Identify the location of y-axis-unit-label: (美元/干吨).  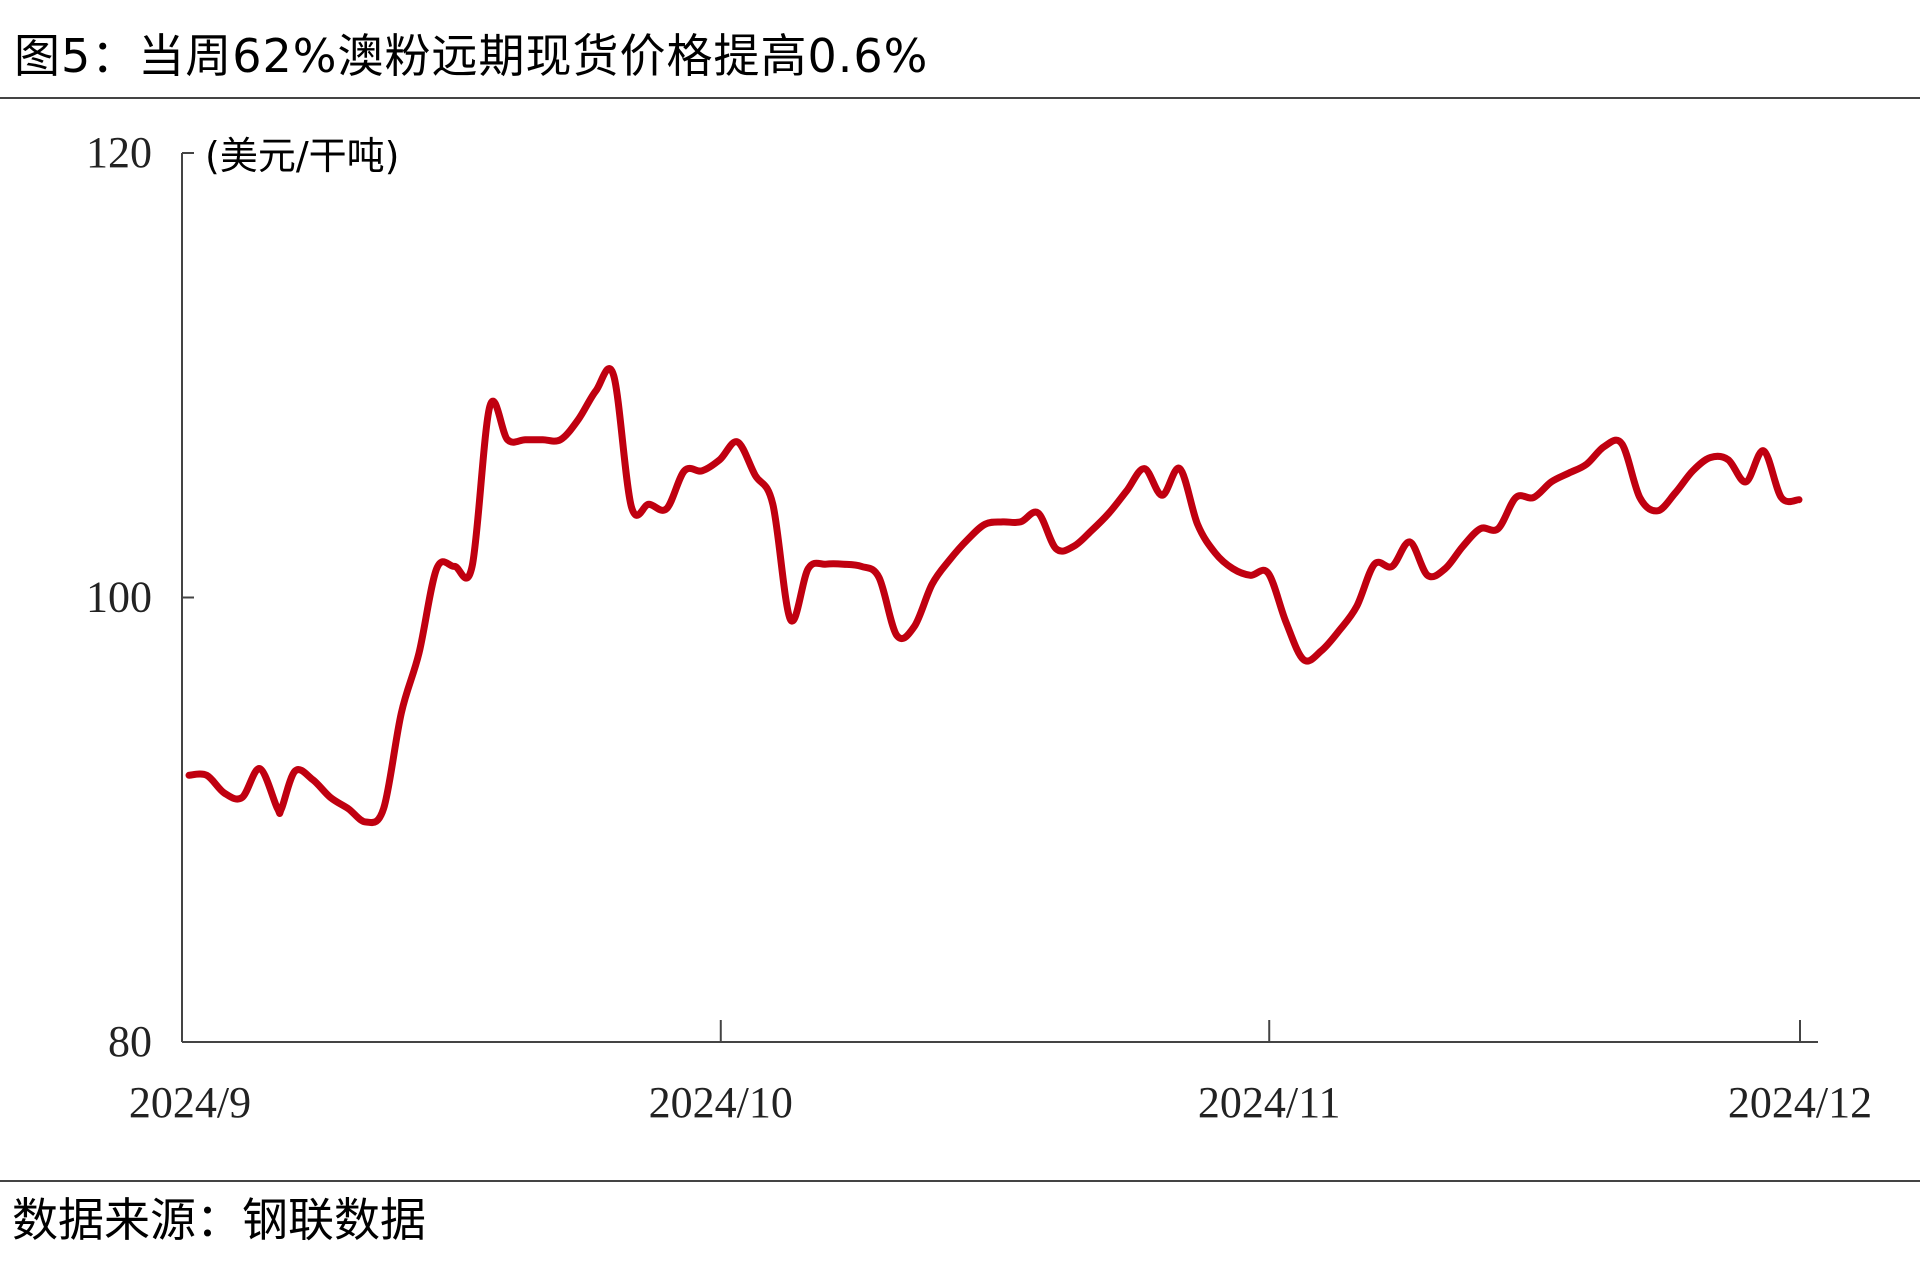
(302, 156).